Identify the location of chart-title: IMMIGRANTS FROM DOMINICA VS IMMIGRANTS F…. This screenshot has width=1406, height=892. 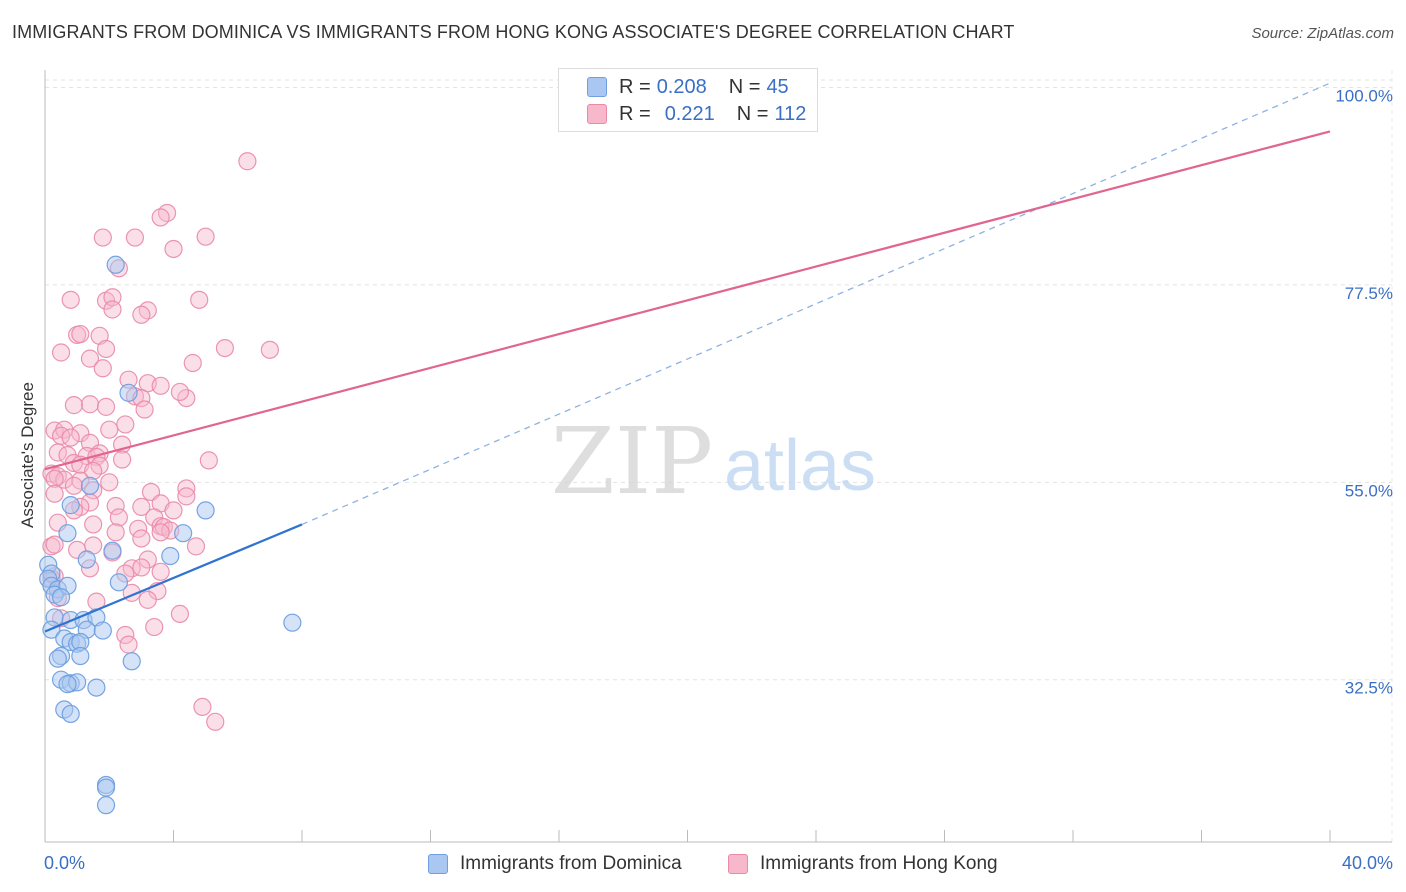
(513, 32).